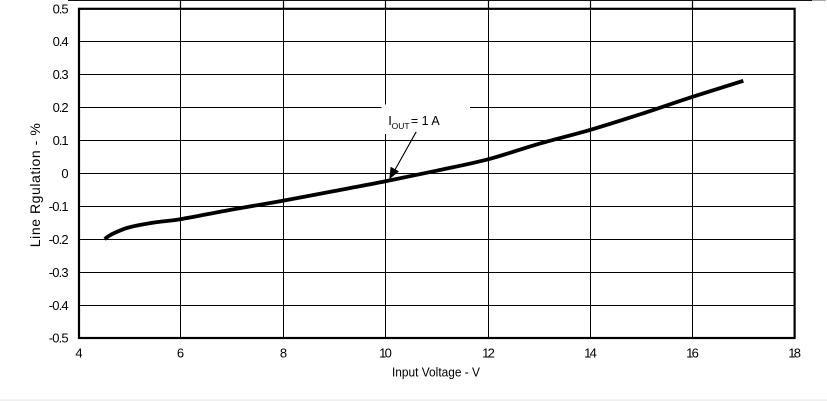 The image size is (827, 401). Describe the element at coordinates (390, 120) in the screenshot. I see `svg-text: I` at that location.